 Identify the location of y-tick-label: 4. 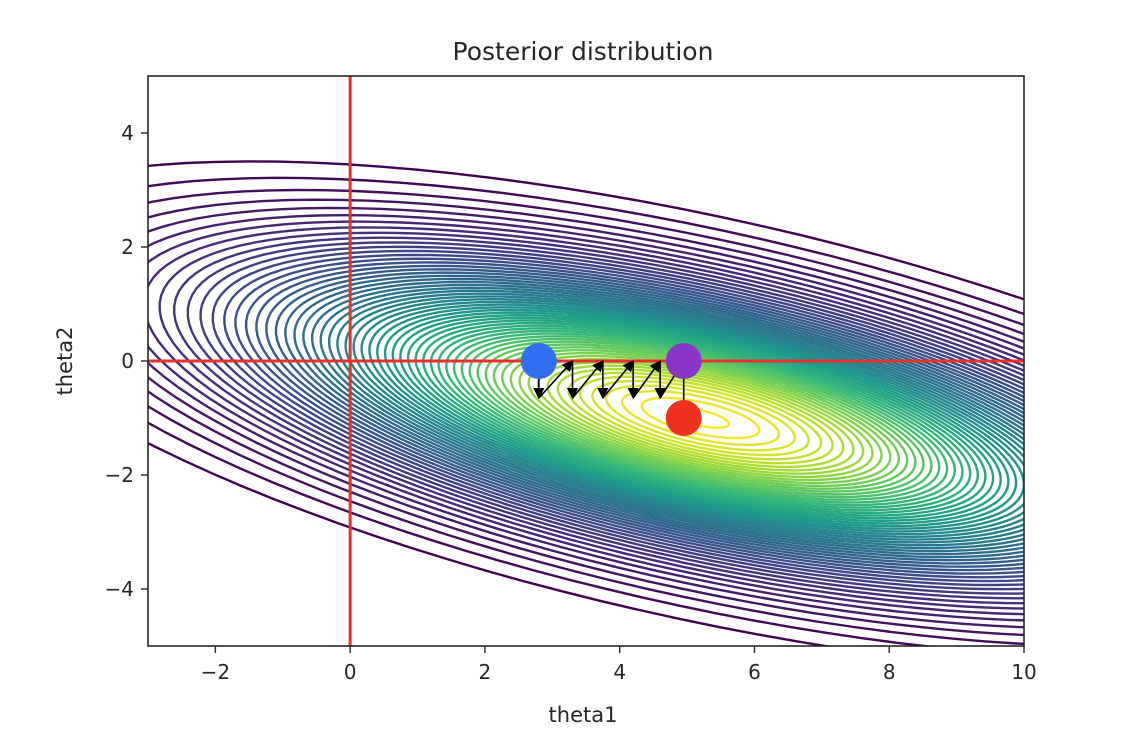
(127, 133).